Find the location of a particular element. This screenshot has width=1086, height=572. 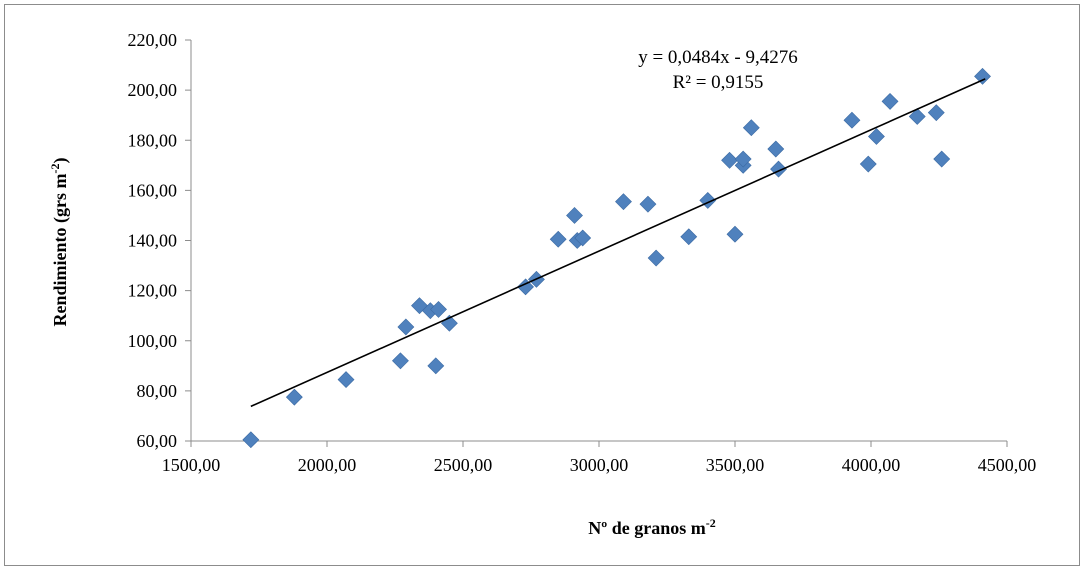

trendline-equation: y = 0,0484x - 9,4276 is located at coordinates (718, 57).